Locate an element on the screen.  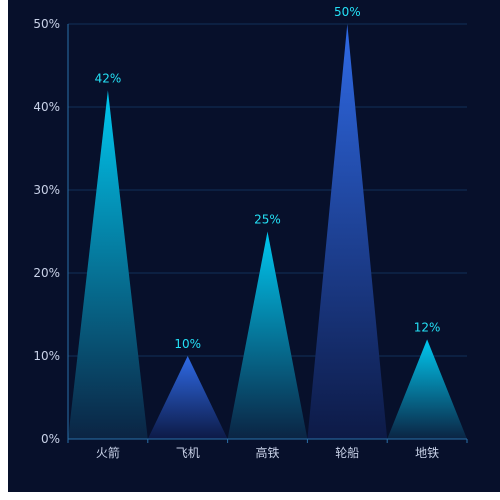
x-axis-category-labels: 火箭 飞机 高铁 轮船 地铁 is located at coordinates (267, 452).